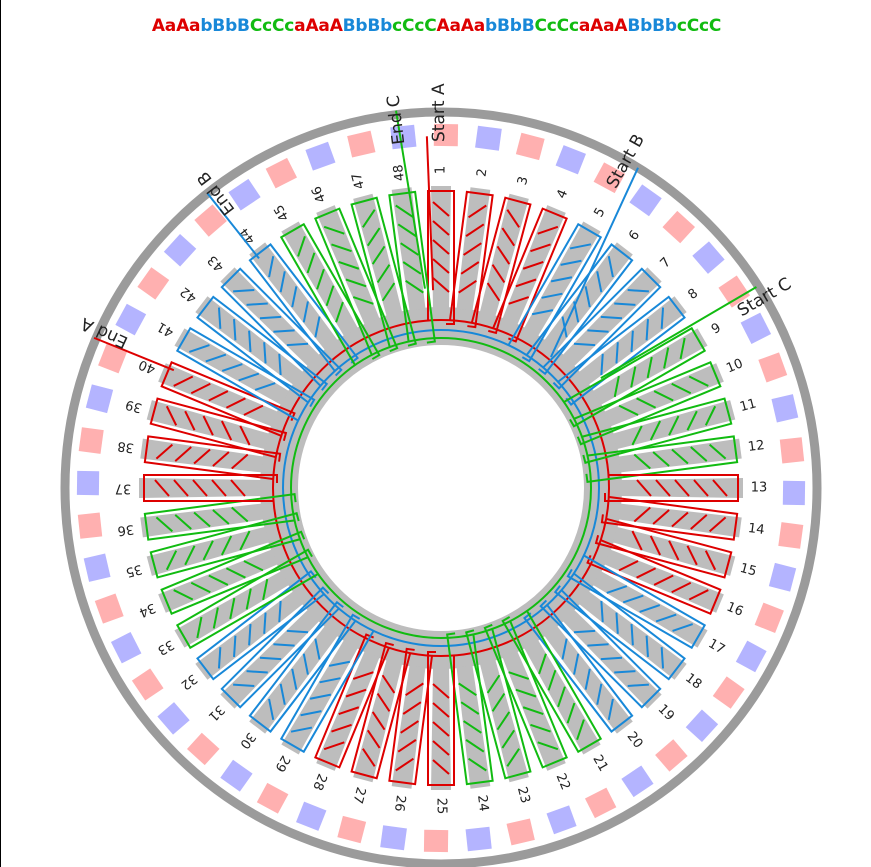 The width and height of the screenshot is (871, 867). Describe the element at coordinates (756, 446) in the screenshot. I see `slot-number: 12` at that location.